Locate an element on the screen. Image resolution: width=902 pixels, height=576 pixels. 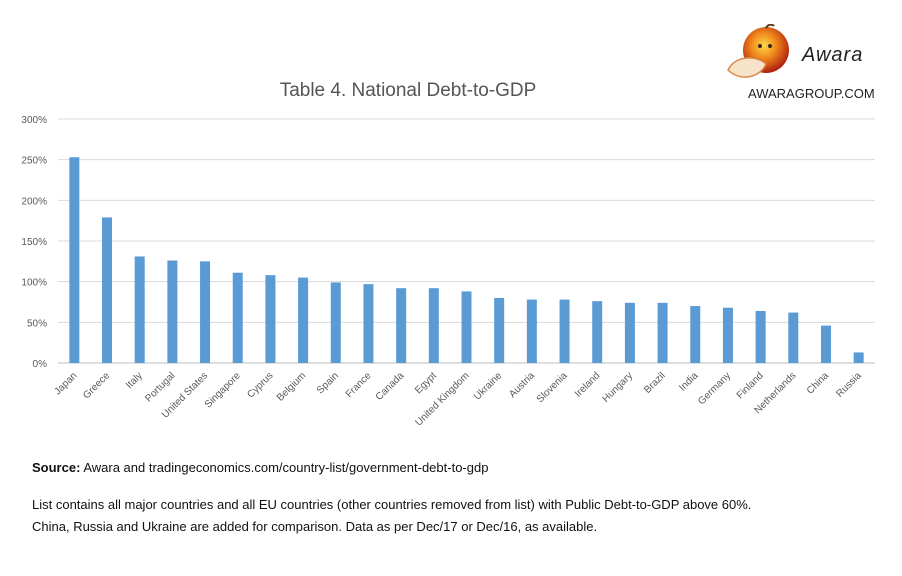
bar-ukraine is located at coordinates (499, 330).